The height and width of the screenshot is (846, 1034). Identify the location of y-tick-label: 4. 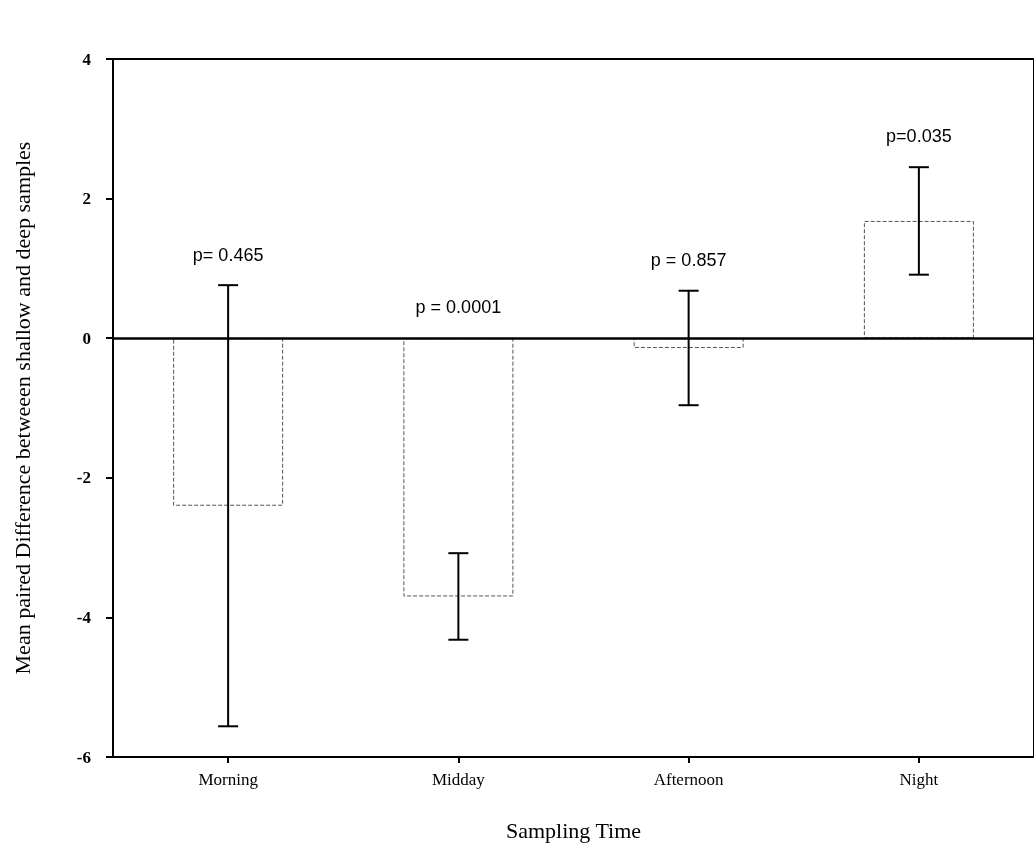
(87, 59).